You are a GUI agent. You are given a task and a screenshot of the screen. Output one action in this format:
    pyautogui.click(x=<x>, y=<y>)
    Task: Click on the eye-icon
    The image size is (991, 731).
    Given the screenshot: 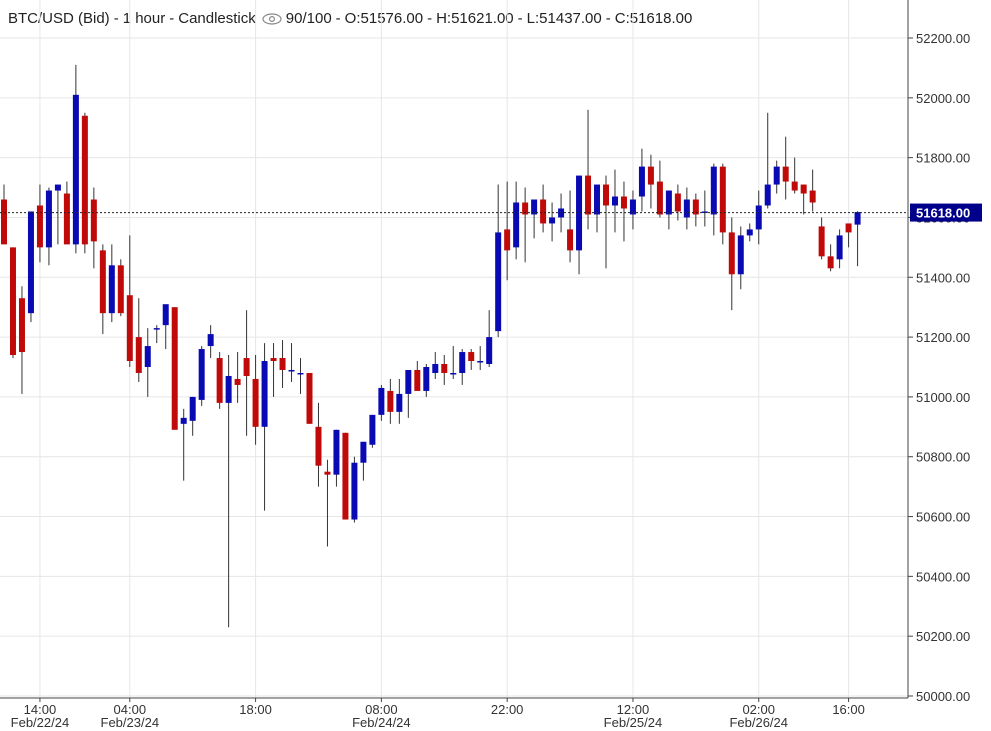 What is the action you would take?
    pyautogui.click(x=272, y=18)
    